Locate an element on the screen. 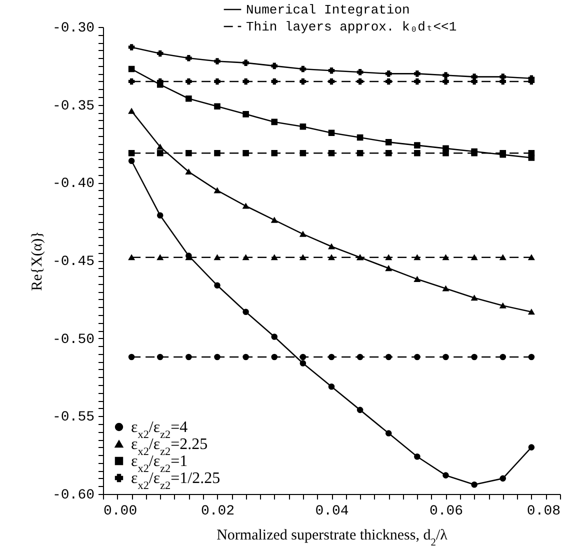 This screenshot has width=582, height=558. y-tick-label: -0.55 is located at coordinates (73, 418).